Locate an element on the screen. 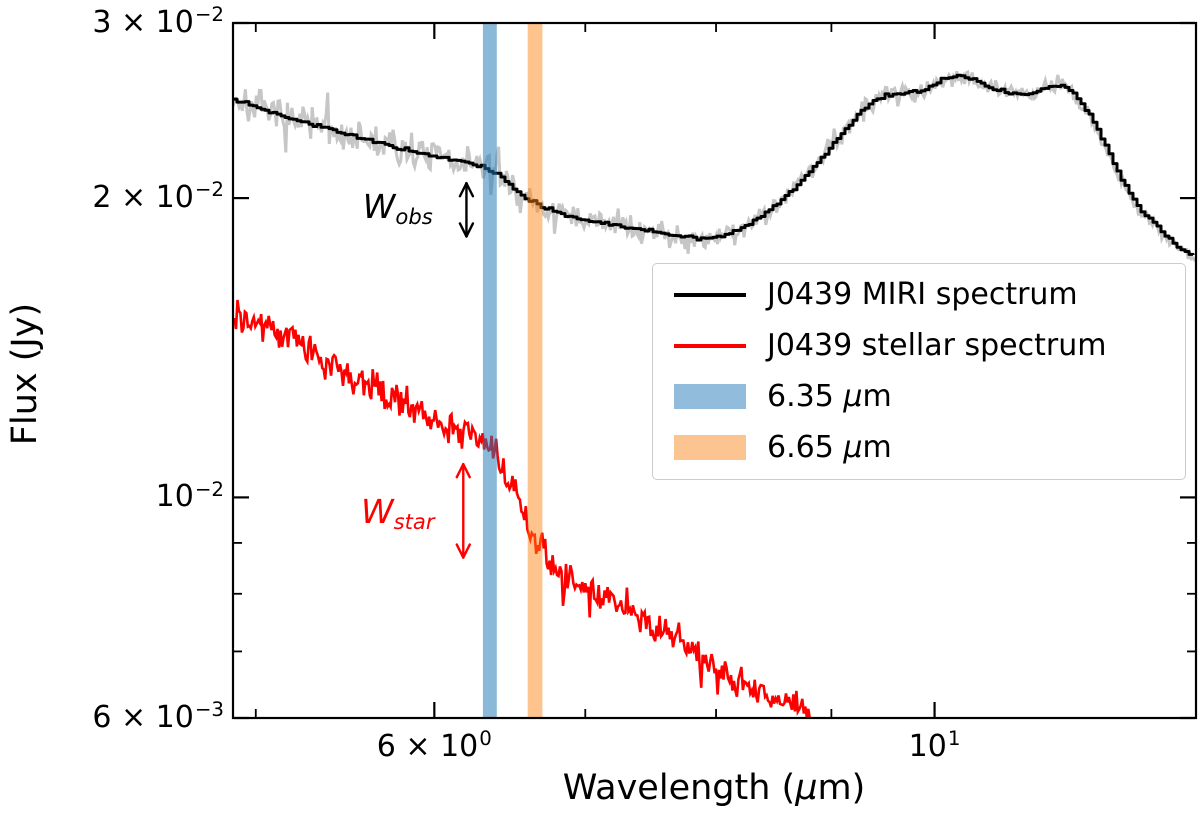 The width and height of the screenshot is (1200, 824). y-axis-label: Flux (Jy) is located at coordinates (25, 374).